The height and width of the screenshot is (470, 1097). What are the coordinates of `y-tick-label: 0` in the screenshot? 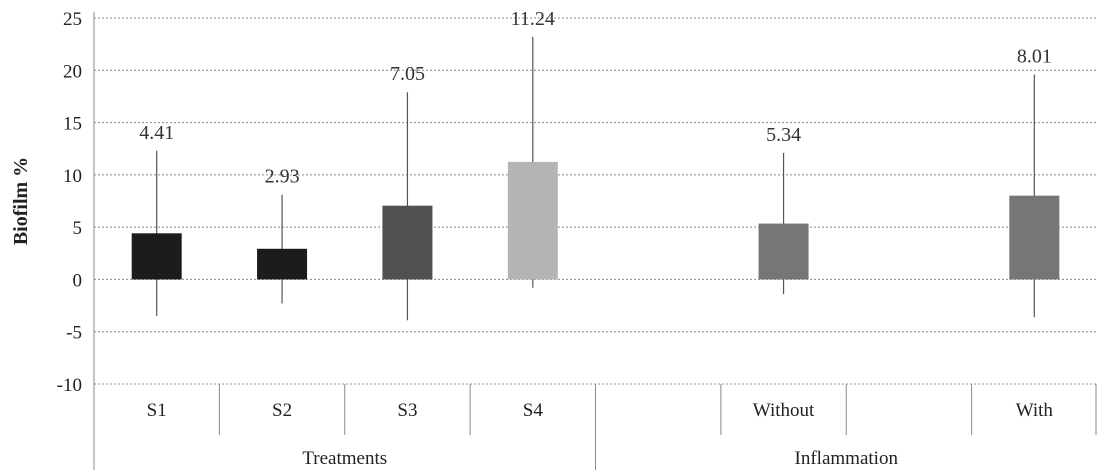 It's located at (78, 280).